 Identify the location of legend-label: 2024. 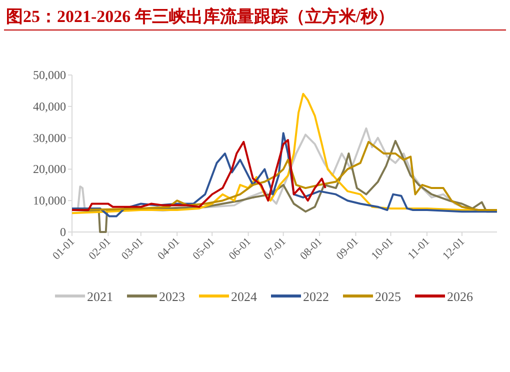
(244, 296).